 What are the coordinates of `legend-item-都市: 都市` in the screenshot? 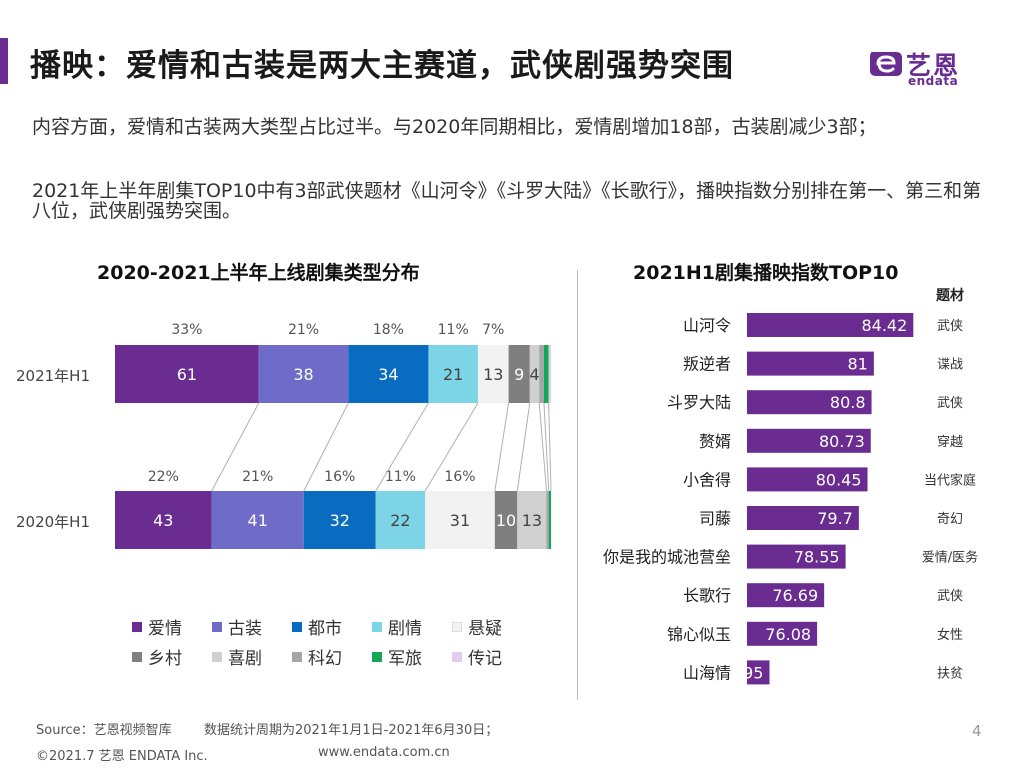 It's located at (317, 626).